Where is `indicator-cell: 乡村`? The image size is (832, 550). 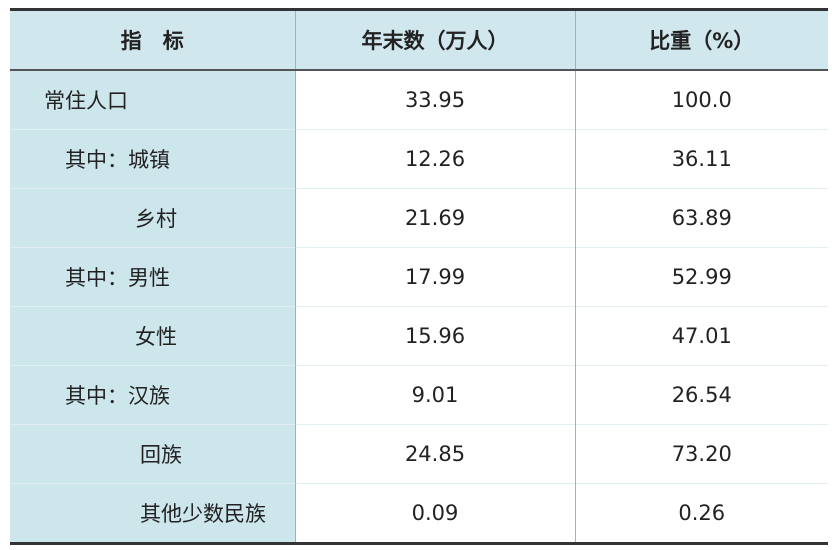 indicator-cell: 乡村 is located at coordinates (153, 218).